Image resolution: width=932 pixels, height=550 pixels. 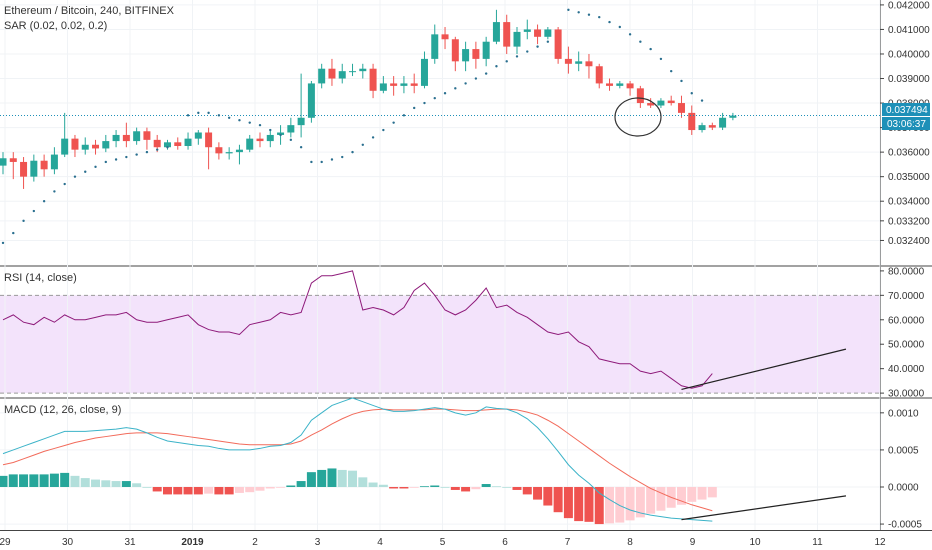 I want to click on x-tick-label: 9, so click(x=693, y=542).